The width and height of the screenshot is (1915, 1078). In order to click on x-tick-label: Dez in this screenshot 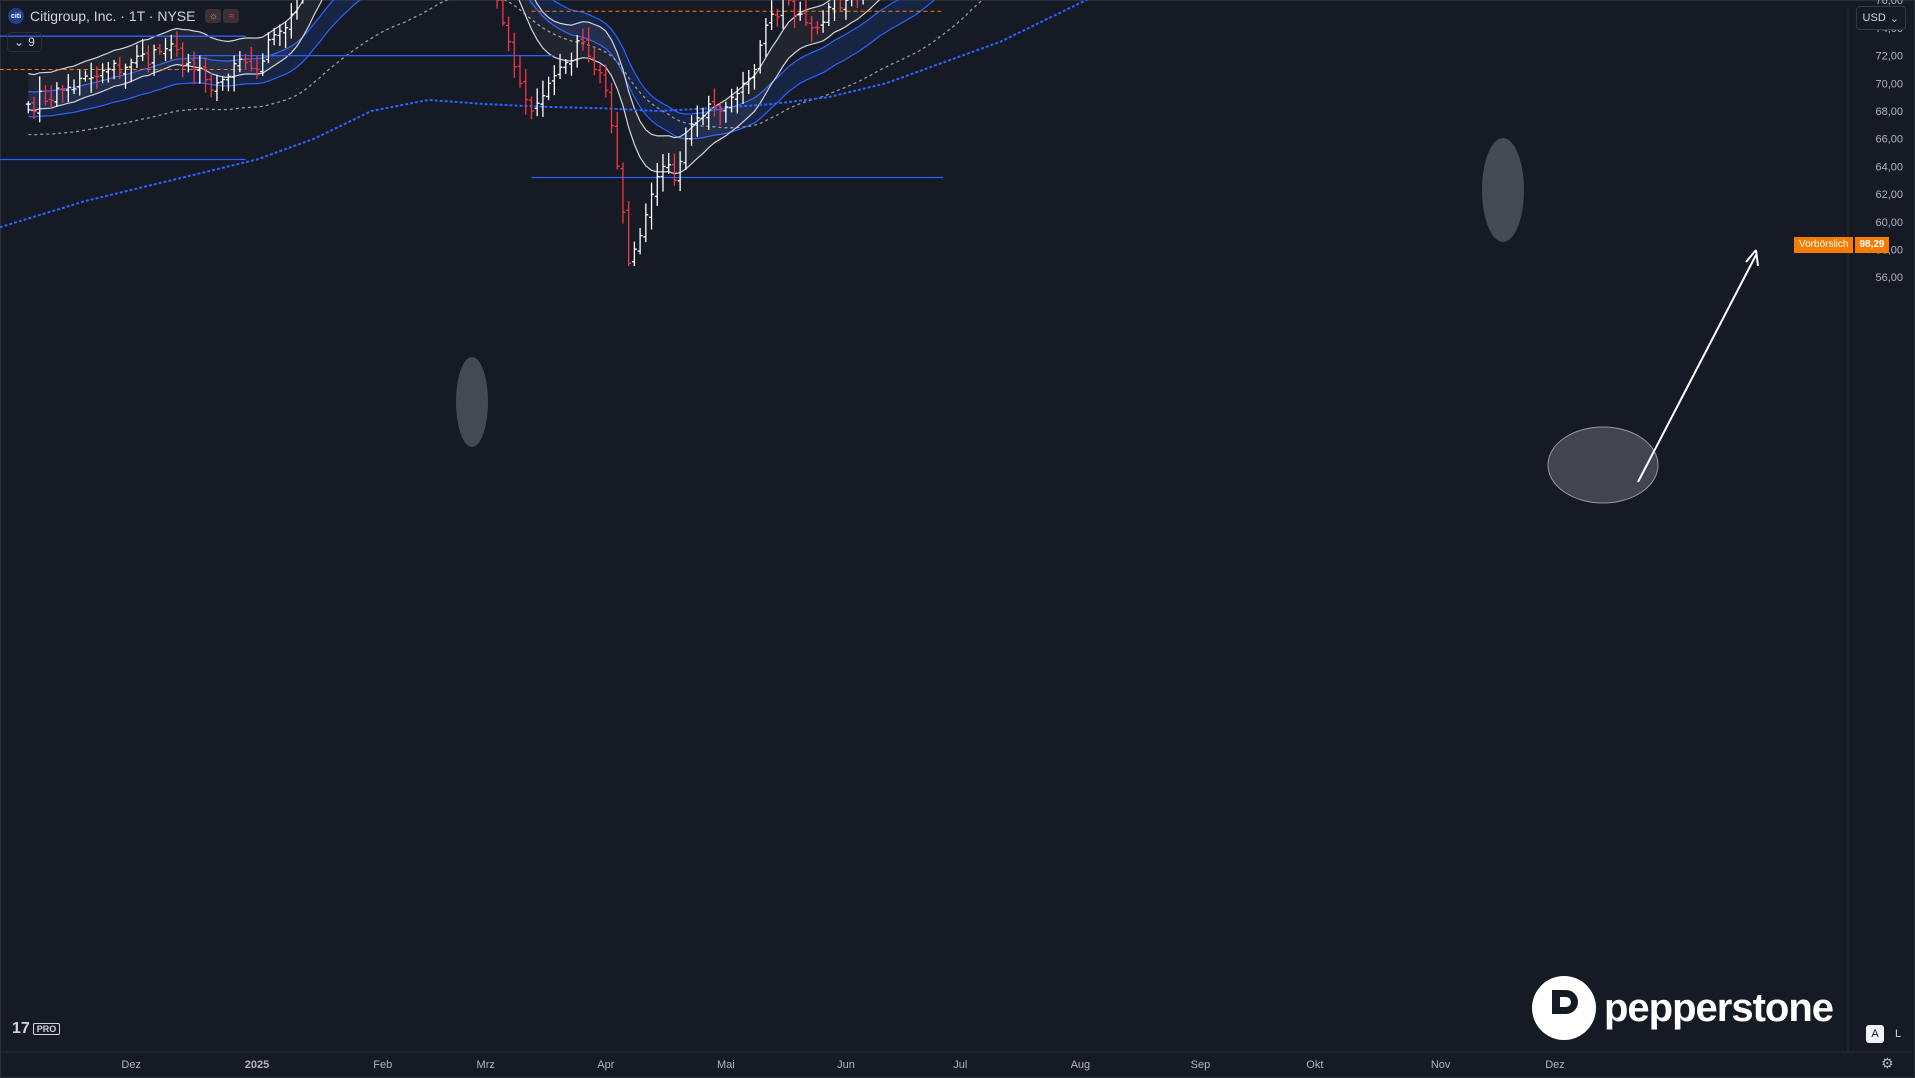, I will do `click(131, 1065)`.